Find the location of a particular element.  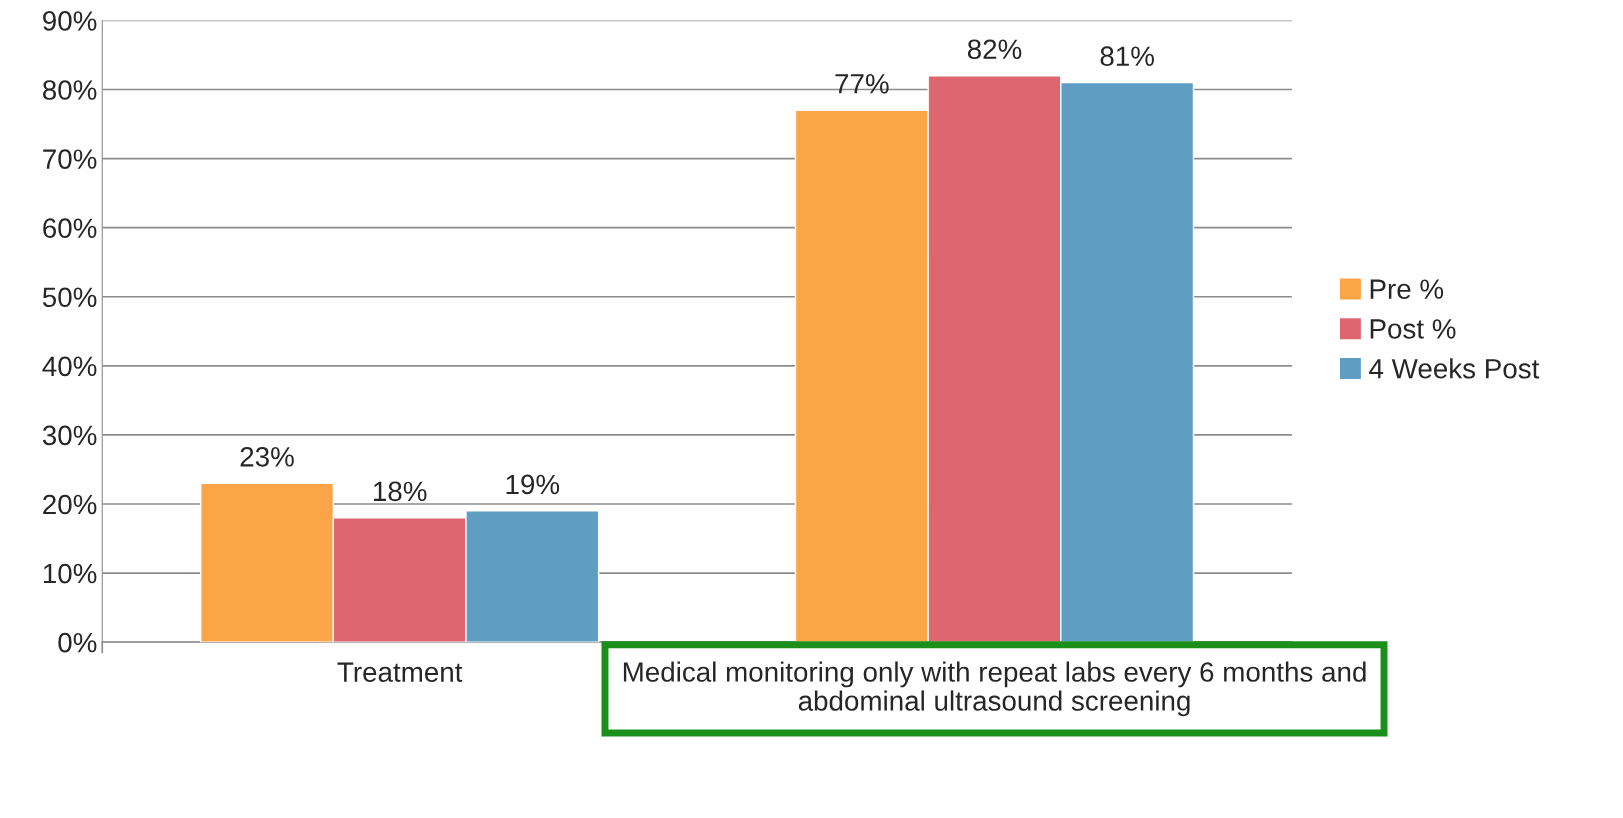

y-tick-label: 80% is located at coordinates (70, 90).